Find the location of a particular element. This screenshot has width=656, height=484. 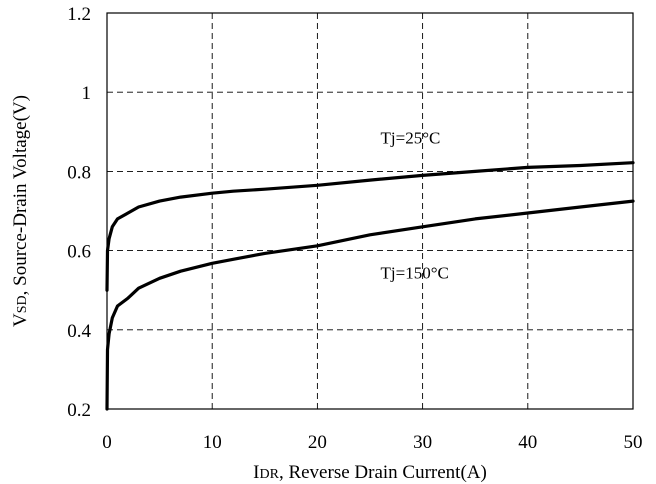

x-axis-label: IDR, Reverse Drain Current(A) is located at coordinates (370, 472).